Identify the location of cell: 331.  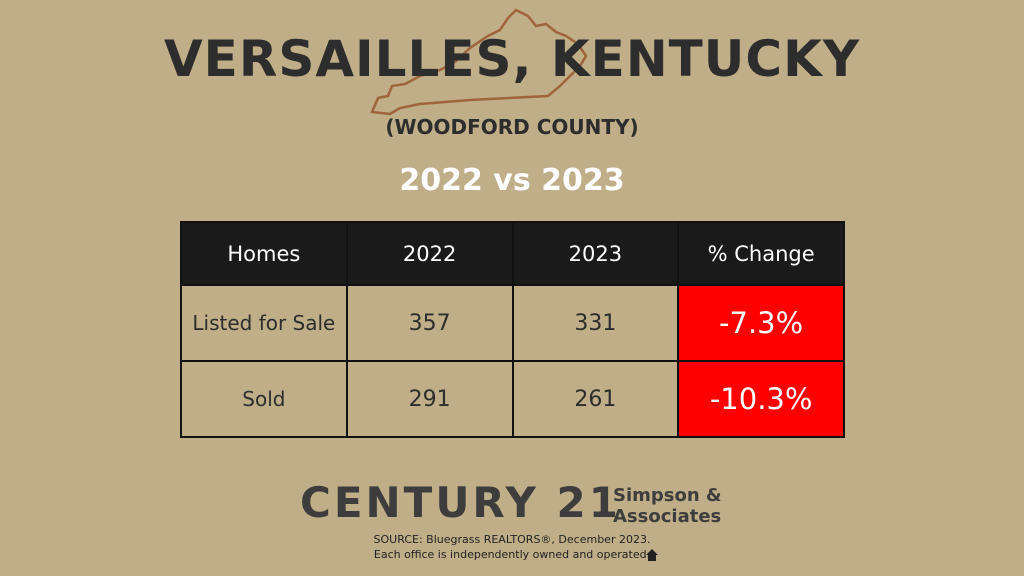
(595, 323).